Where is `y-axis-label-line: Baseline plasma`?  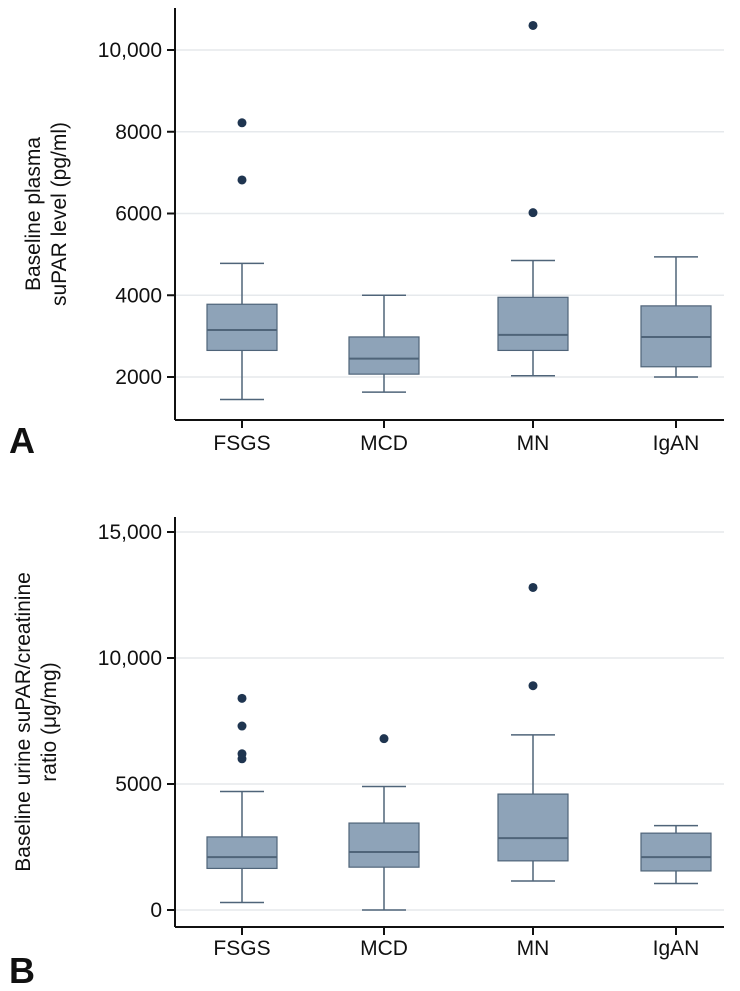
y-axis-label-line: Baseline plasma is located at coordinates (33, 214).